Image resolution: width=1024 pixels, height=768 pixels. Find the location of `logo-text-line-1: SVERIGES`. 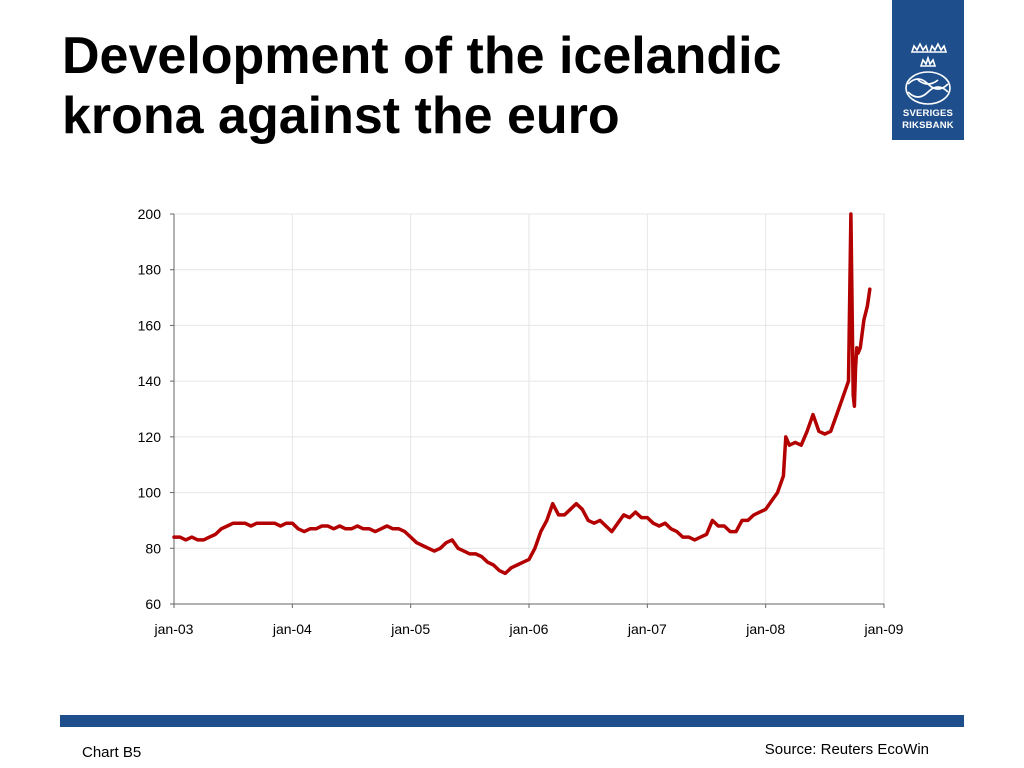

logo-text-line-1: SVERIGES is located at coordinates (928, 113).